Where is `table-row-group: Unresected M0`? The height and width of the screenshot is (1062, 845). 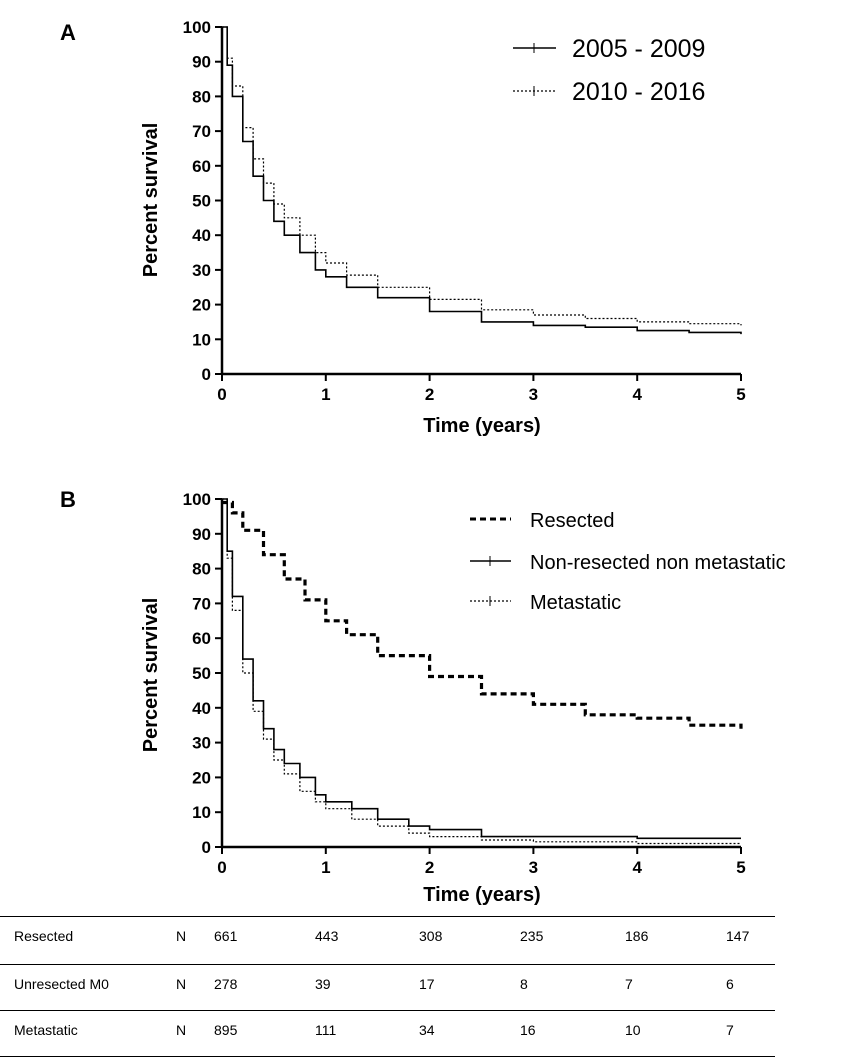
table-row-group: Unresected M0 is located at coordinates (61, 984).